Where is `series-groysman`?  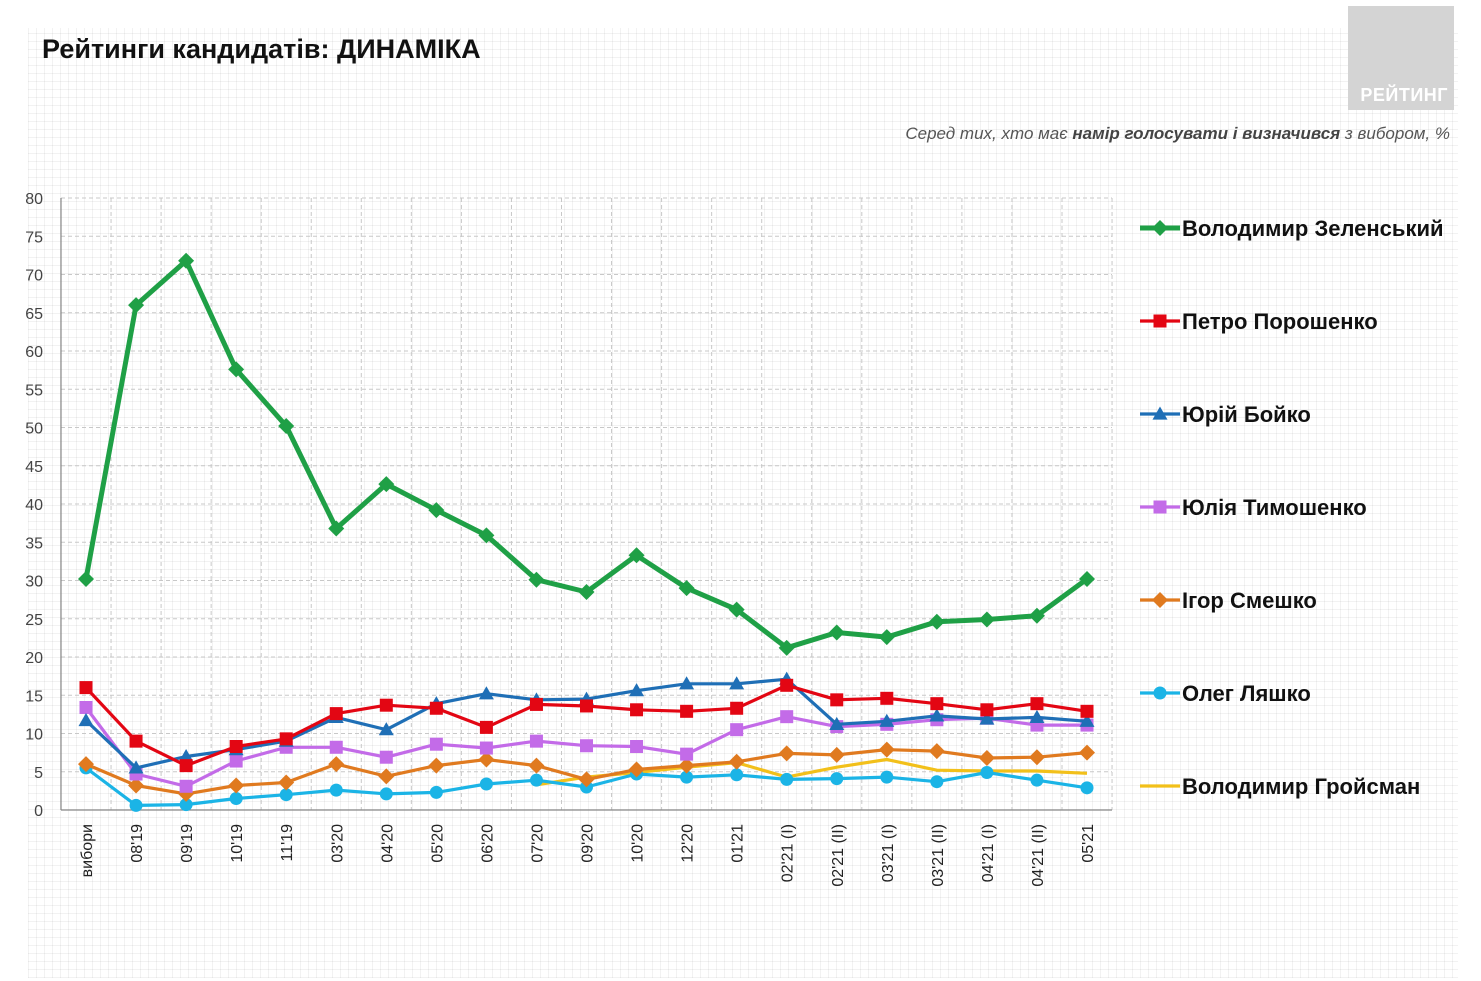 series-groysman is located at coordinates (812, 772).